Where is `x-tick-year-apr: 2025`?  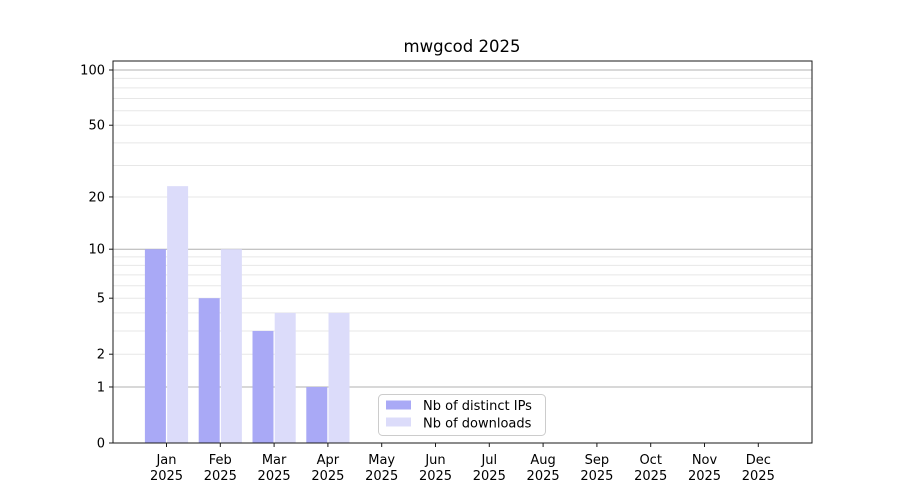 x-tick-year-apr: 2025 is located at coordinates (327, 476).